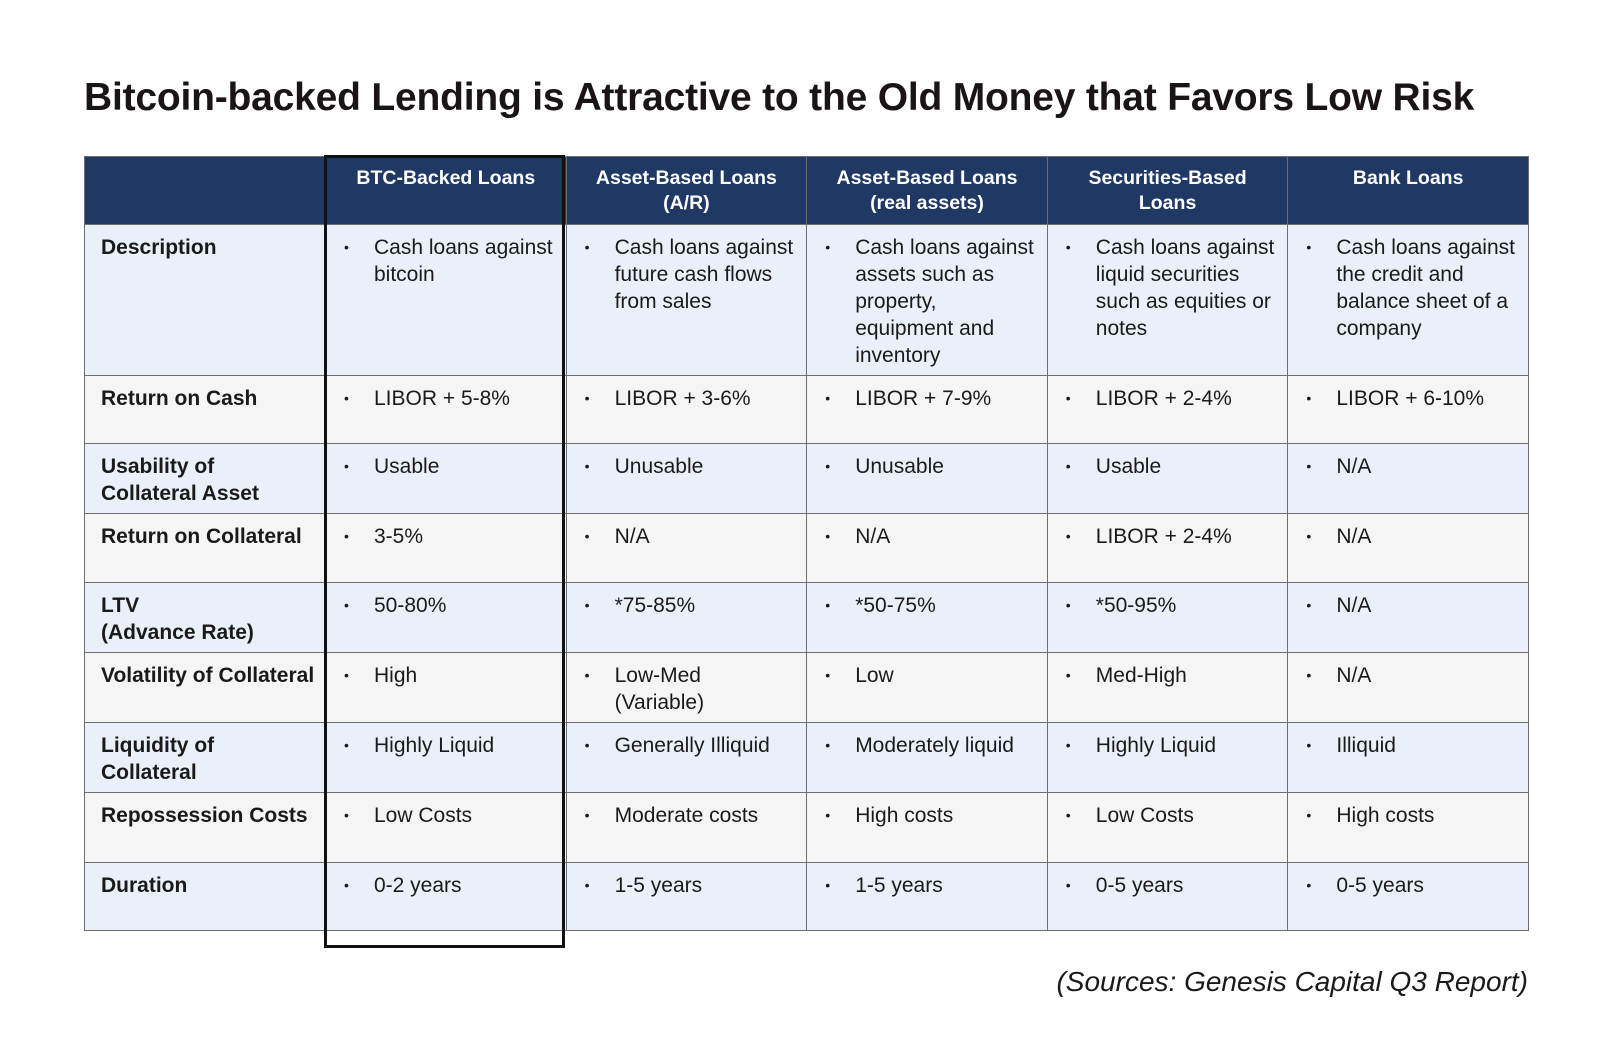  Describe the element at coordinates (686, 190) in the screenshot. I see `column-header-label: Asset-Based Loans (A/R)` at that location.